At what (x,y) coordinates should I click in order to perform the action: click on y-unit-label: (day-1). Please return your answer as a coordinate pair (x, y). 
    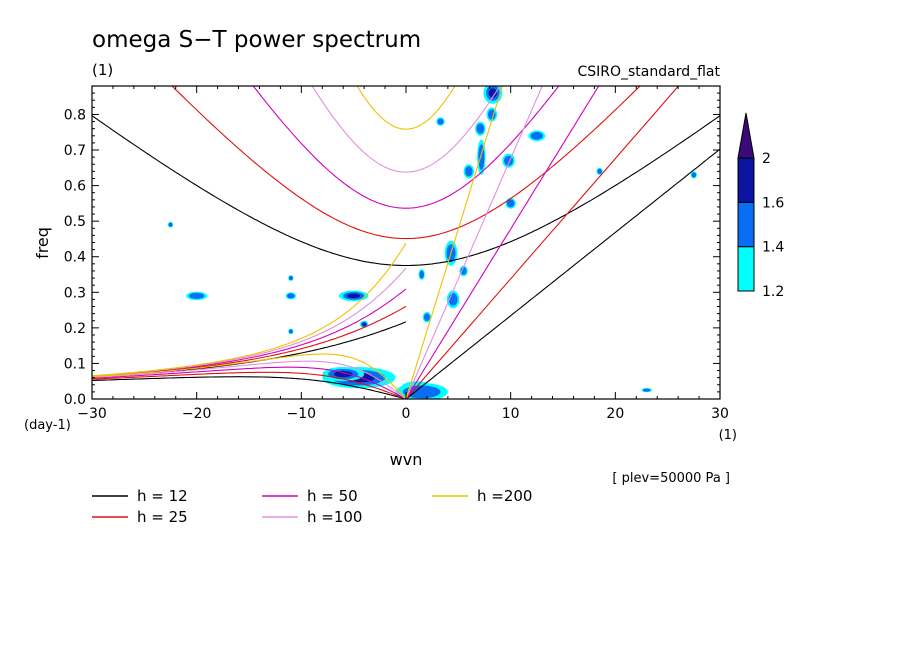
    Looking at the image, I should click on (47, 425).